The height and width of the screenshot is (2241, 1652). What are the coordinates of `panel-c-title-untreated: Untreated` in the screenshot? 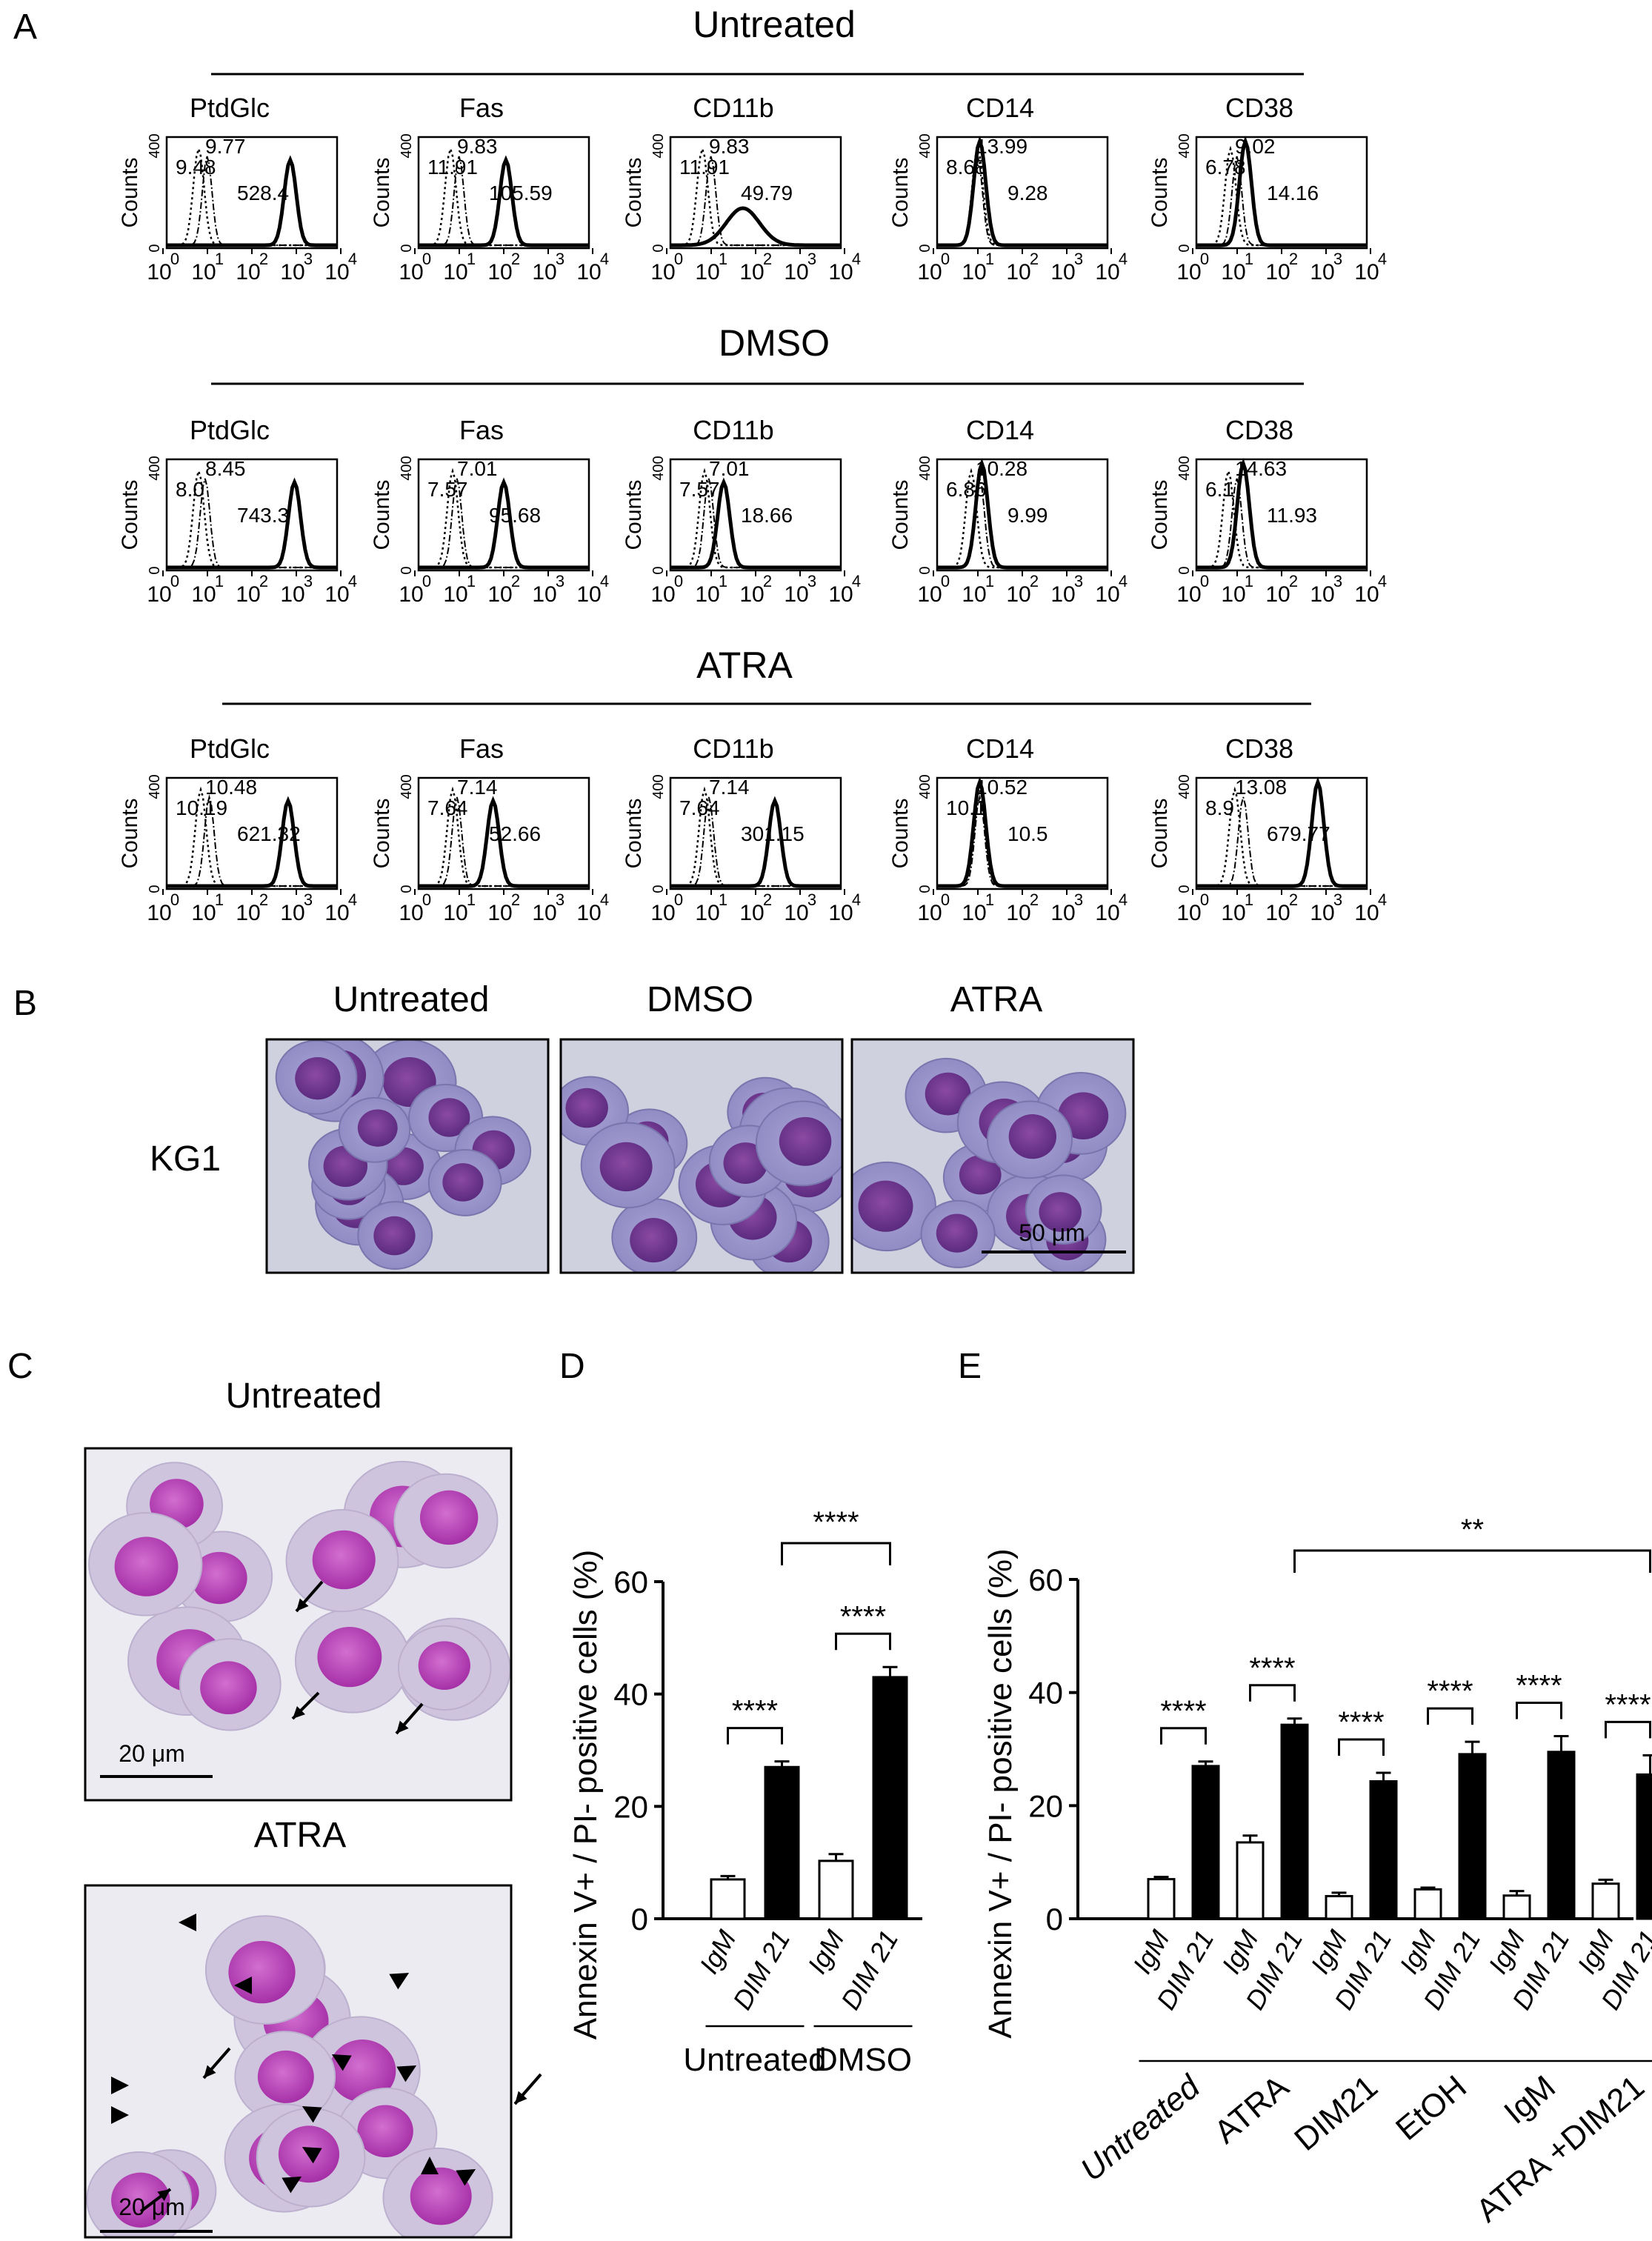 It's located at (304, 1396).